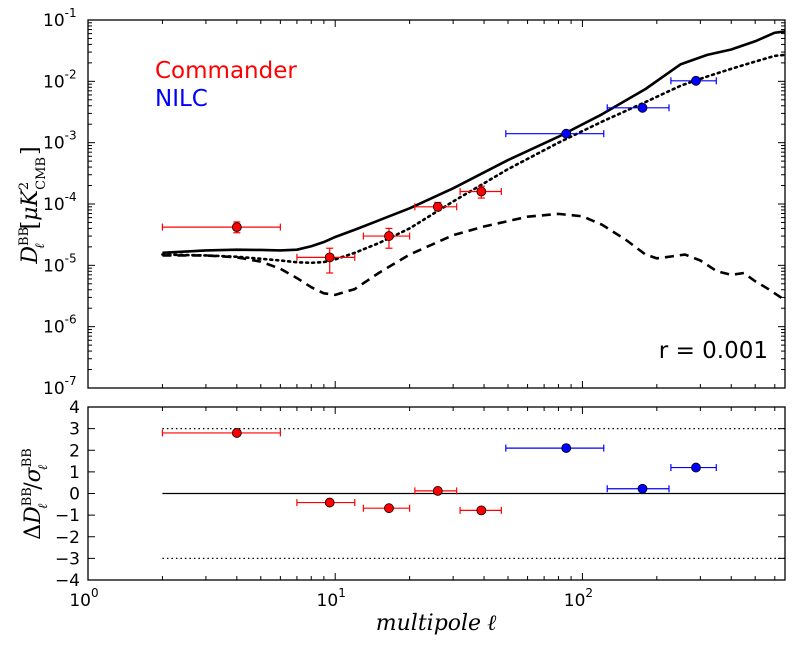 The image size is (795, 647). Describe the element at coordinates (713, 351) in the screenshot. I see `r-value-annotation: r = 0.001` at that location.